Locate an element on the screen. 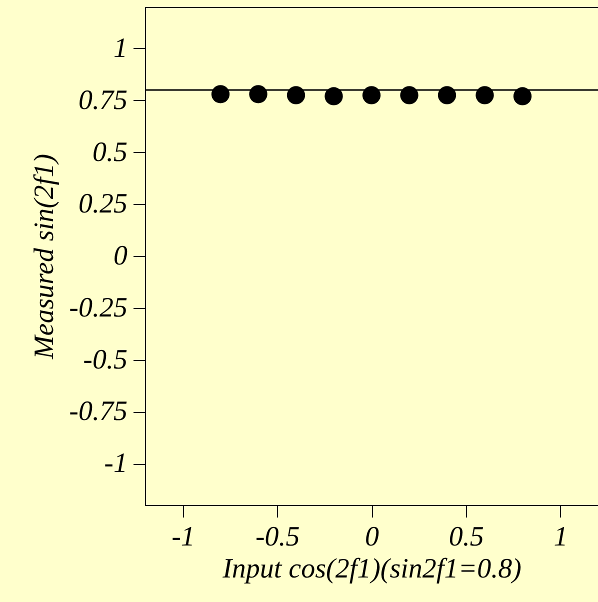 This screenshot has height=602, width=598. y-tick-label: -1 is located at coordinates (116, 463).